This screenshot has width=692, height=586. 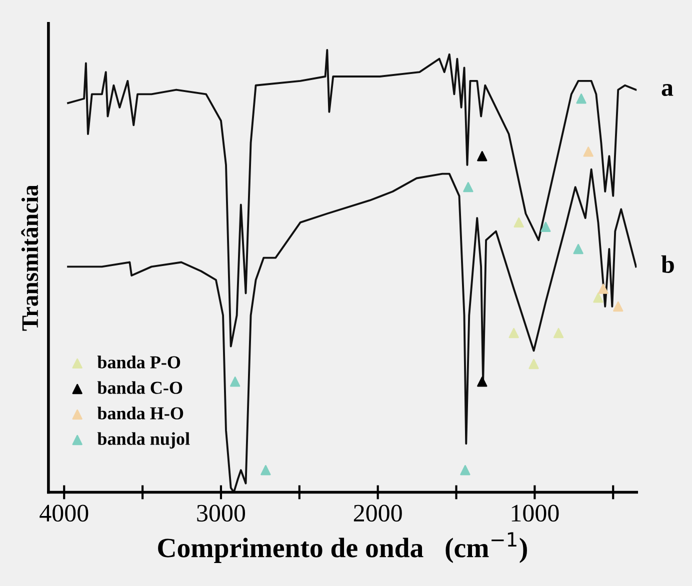 I want to click on x-tick-label: 4000, so click(x=64, y=513).